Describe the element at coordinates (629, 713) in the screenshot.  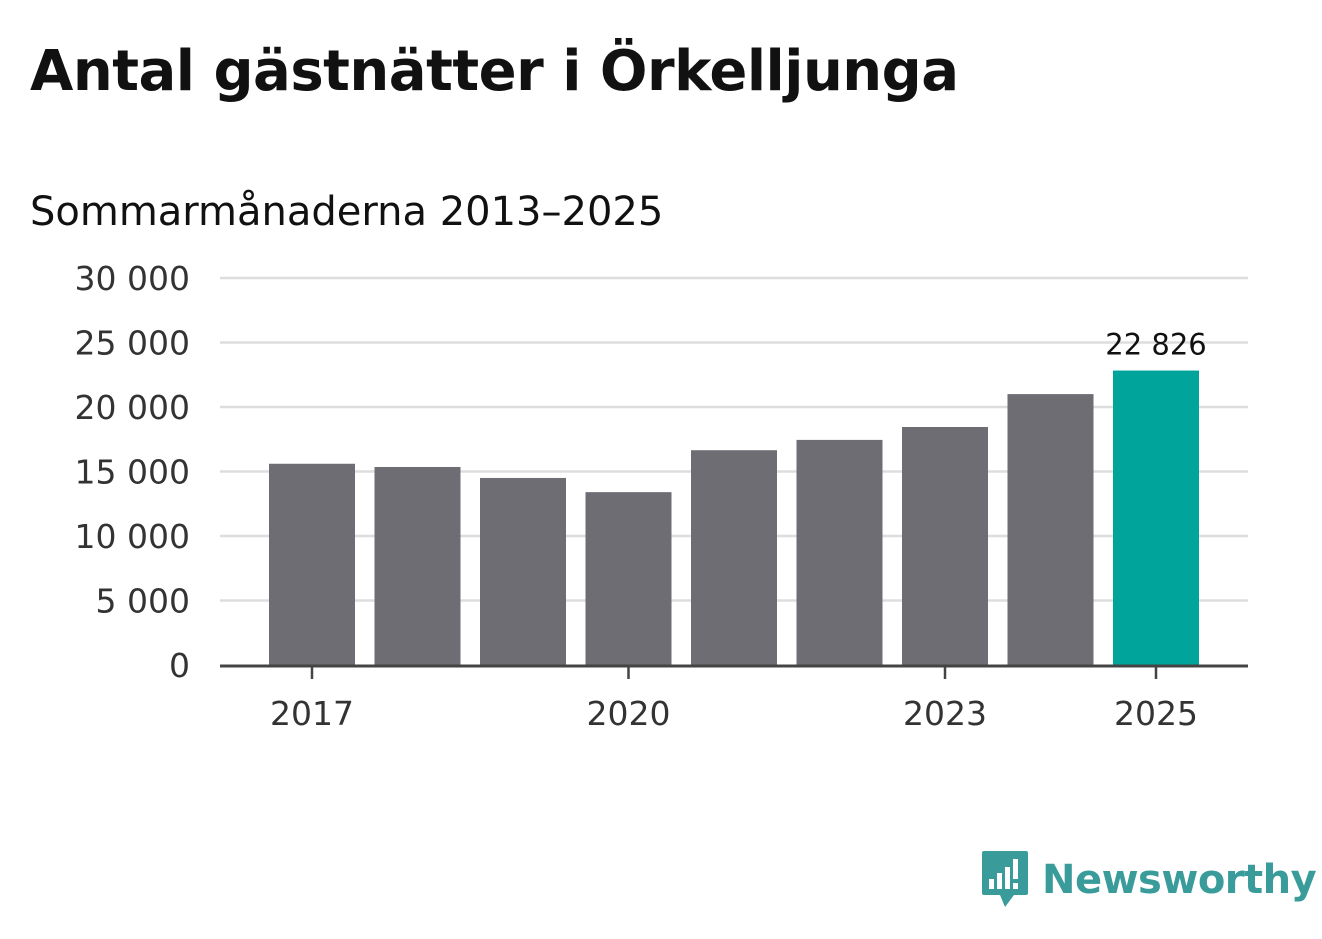
I see `x-tick-label: 2020` at that location.